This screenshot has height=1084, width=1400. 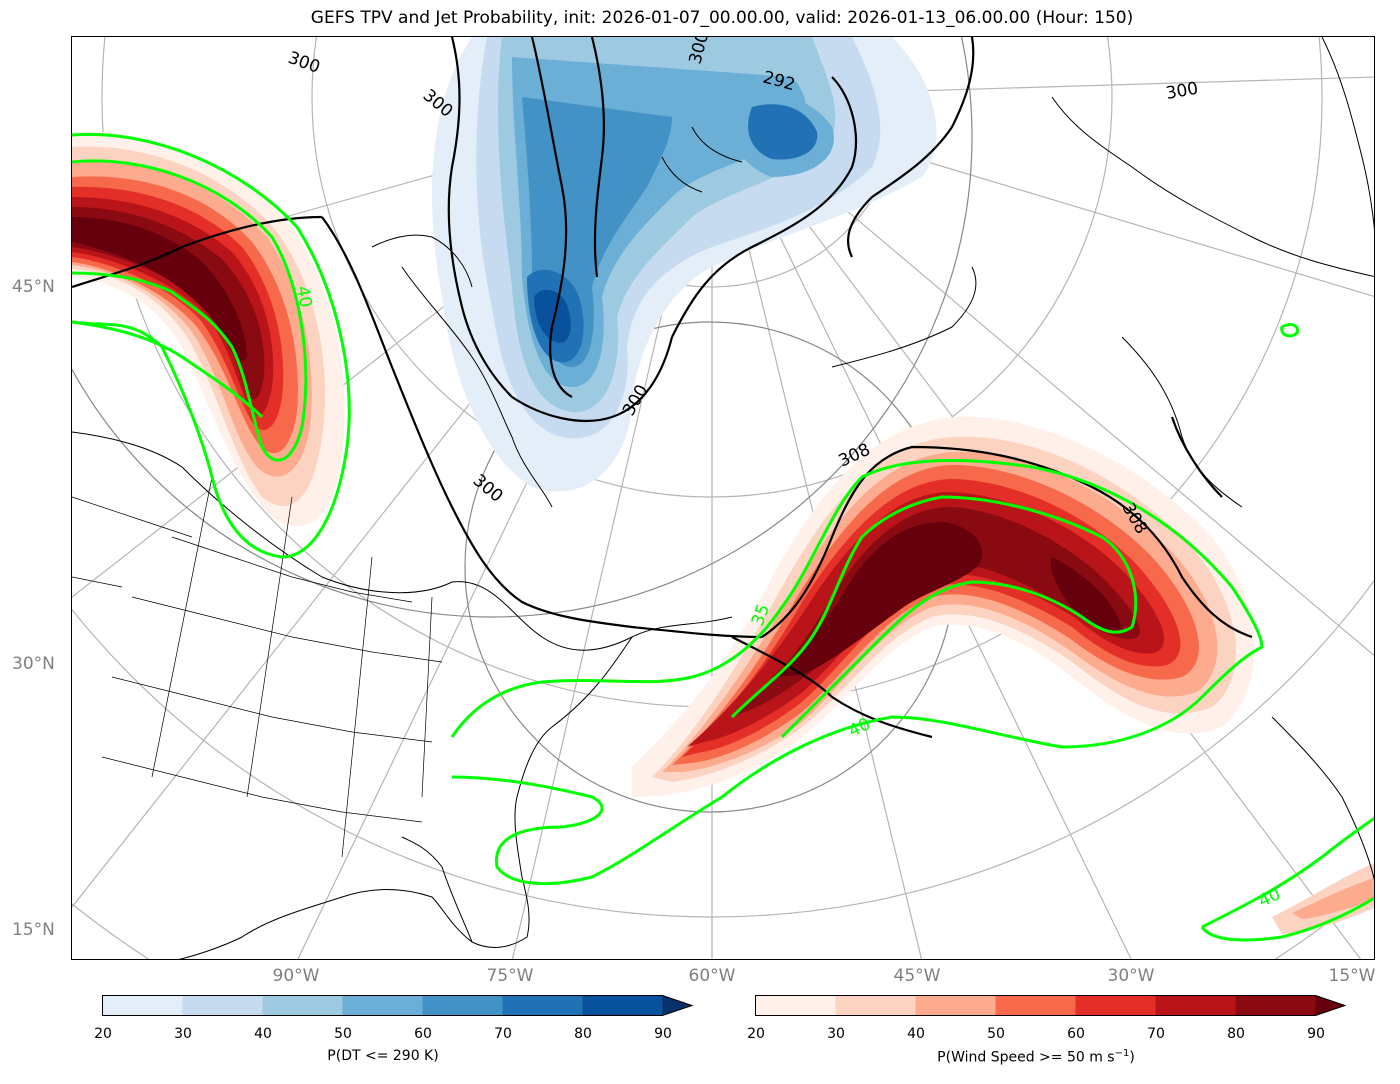 I want to click on colorbar-dt-bar, so click(x=398, y=1005).